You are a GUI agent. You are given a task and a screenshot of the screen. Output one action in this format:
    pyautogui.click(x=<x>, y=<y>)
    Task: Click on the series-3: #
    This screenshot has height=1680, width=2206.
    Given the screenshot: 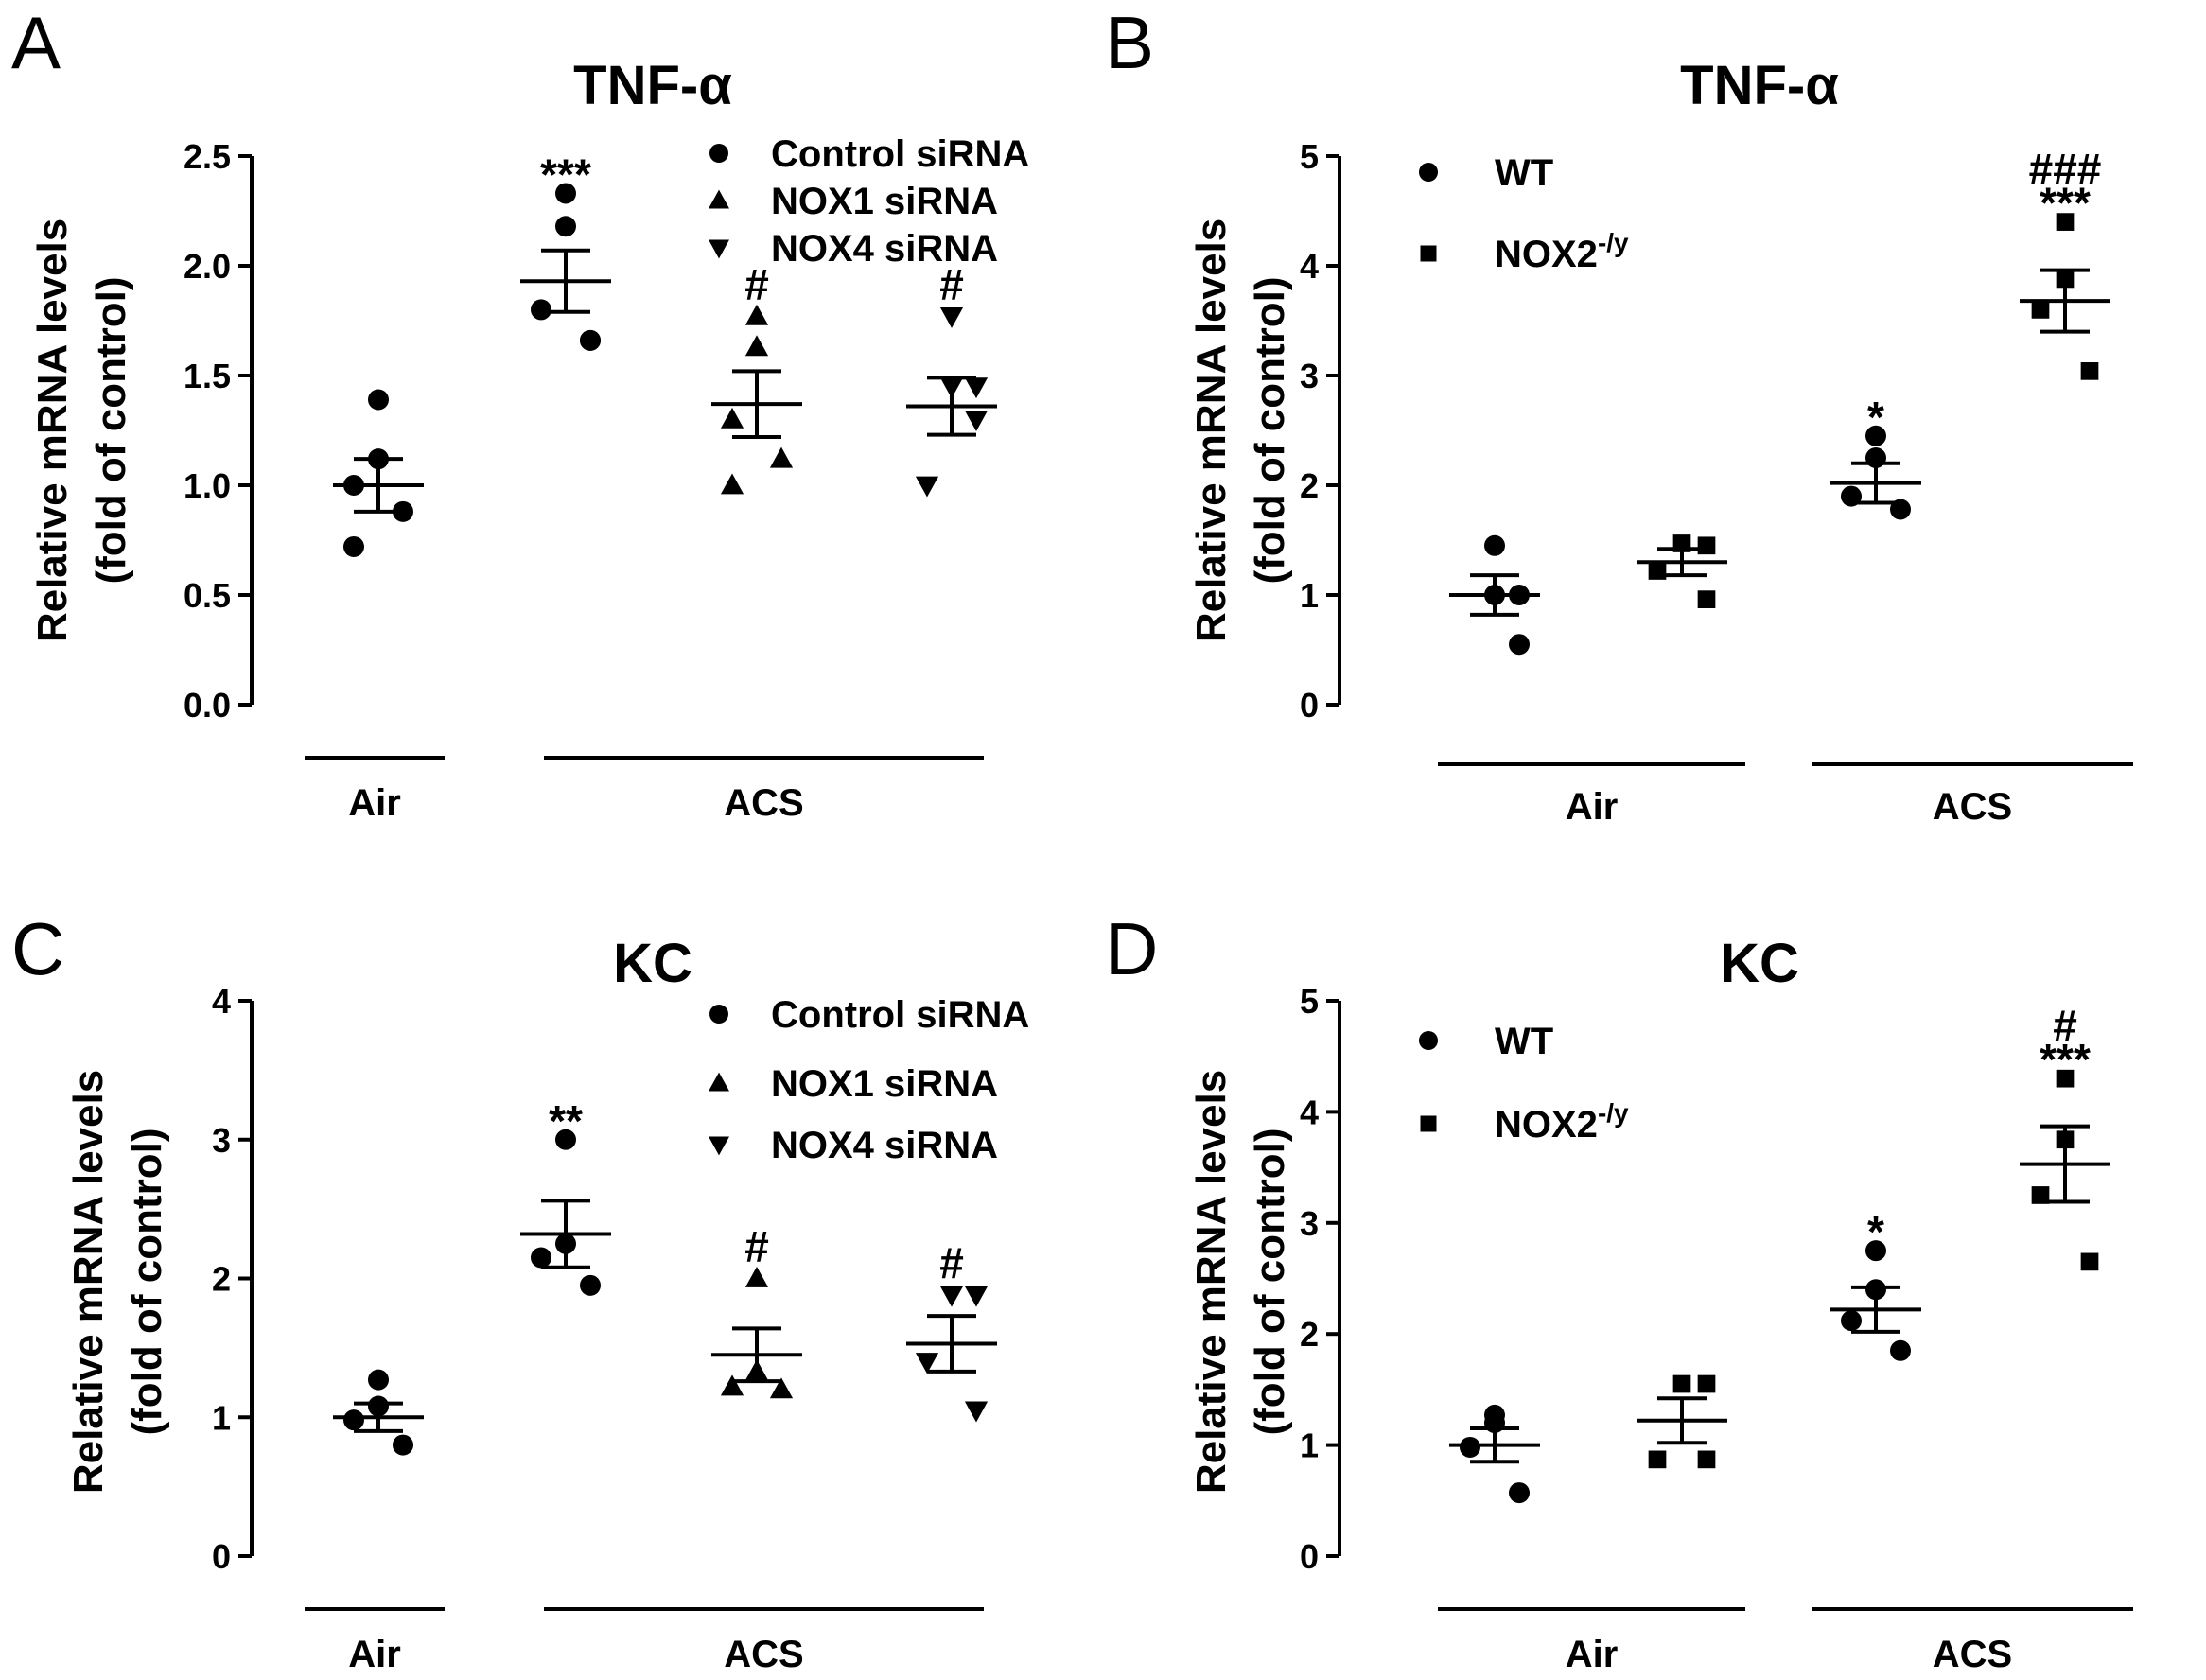 What is the action you would take?
    pyautogui.click(x=756, y=377)
    